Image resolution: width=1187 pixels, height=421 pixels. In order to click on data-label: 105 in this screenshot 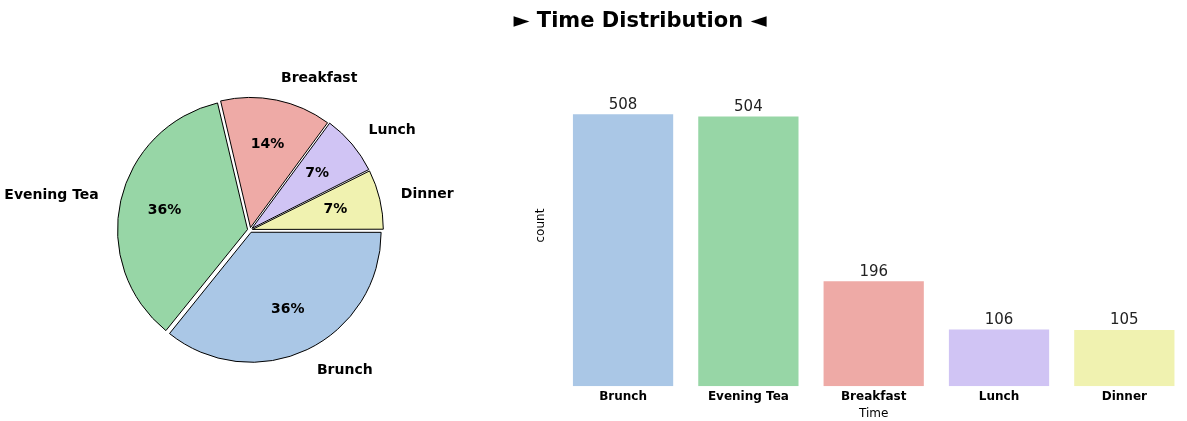, I will do `click(1124, 319)`.